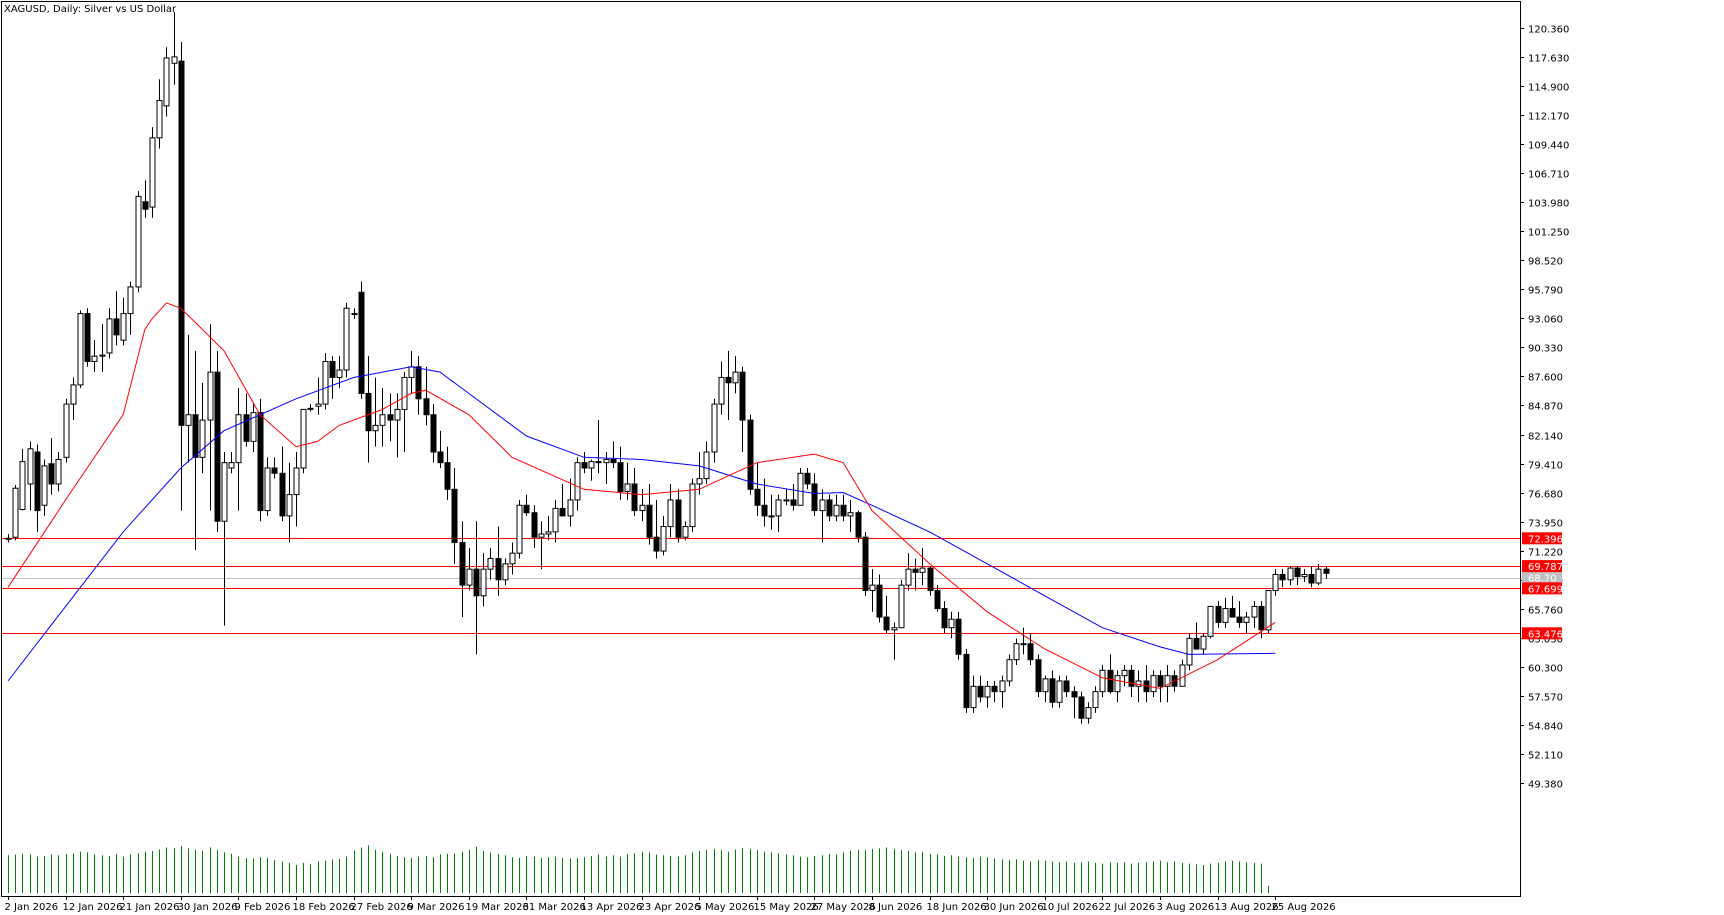 The image size is (1724, 915). What do you see at coordinates (150, 907) in the screenshot?
I see `time-tick-label: 21 Jan 2026` at bounding box center [150, 907].